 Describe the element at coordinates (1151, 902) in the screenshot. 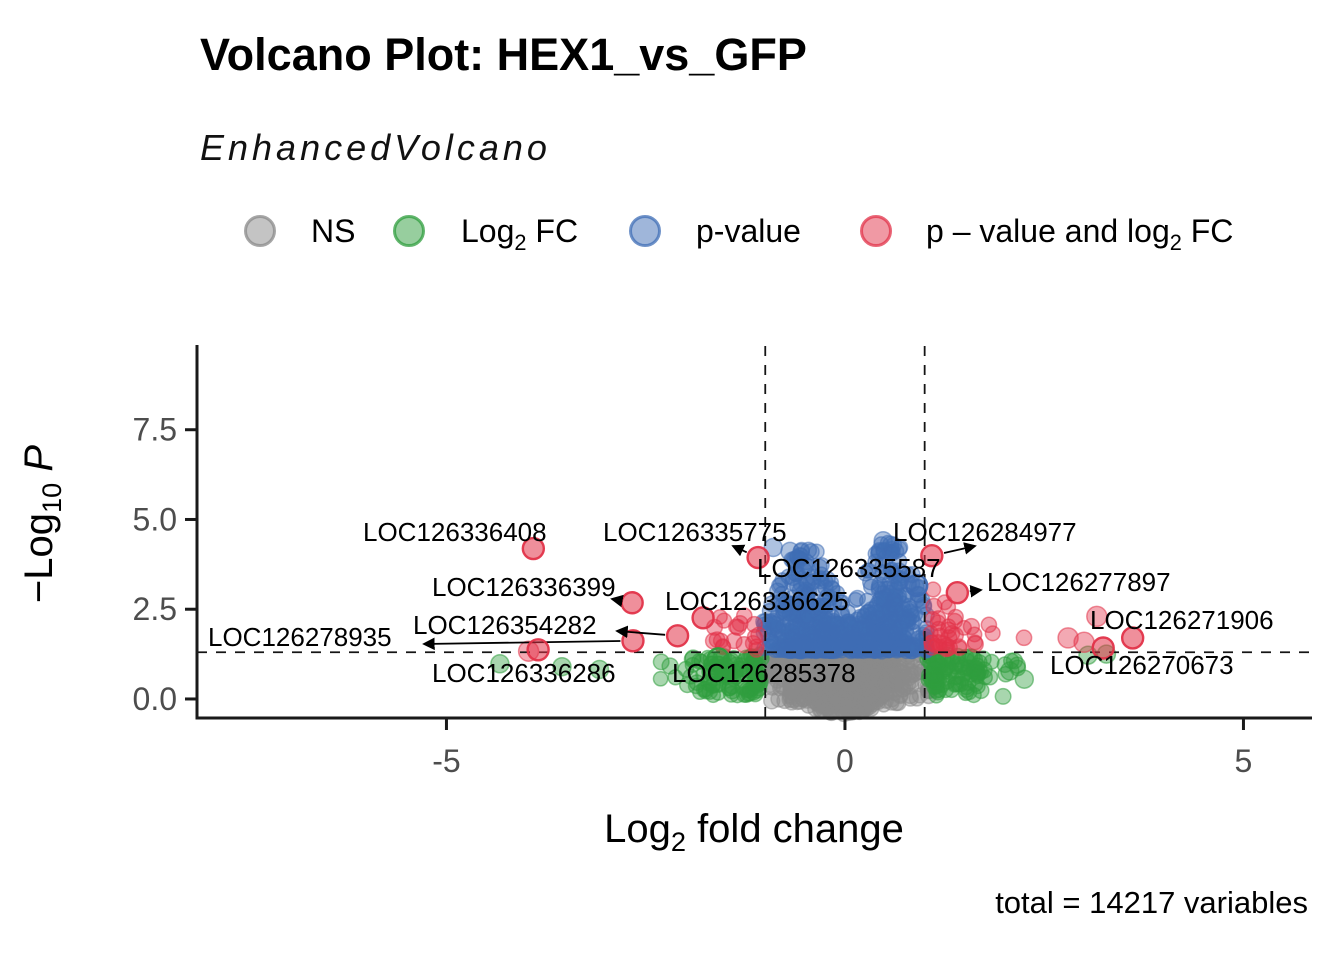

I see `total-variables-caption: total = 14217 variables` at that location.